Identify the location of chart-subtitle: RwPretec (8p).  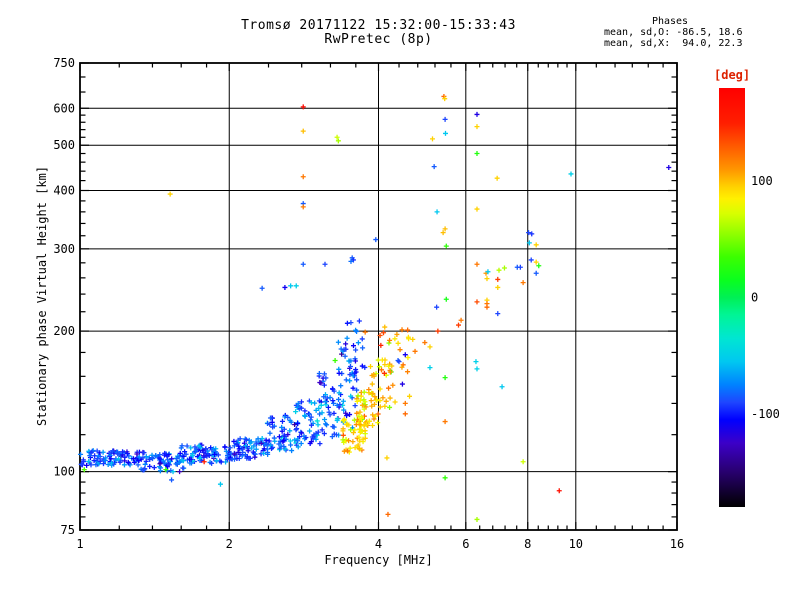
(378, 39).